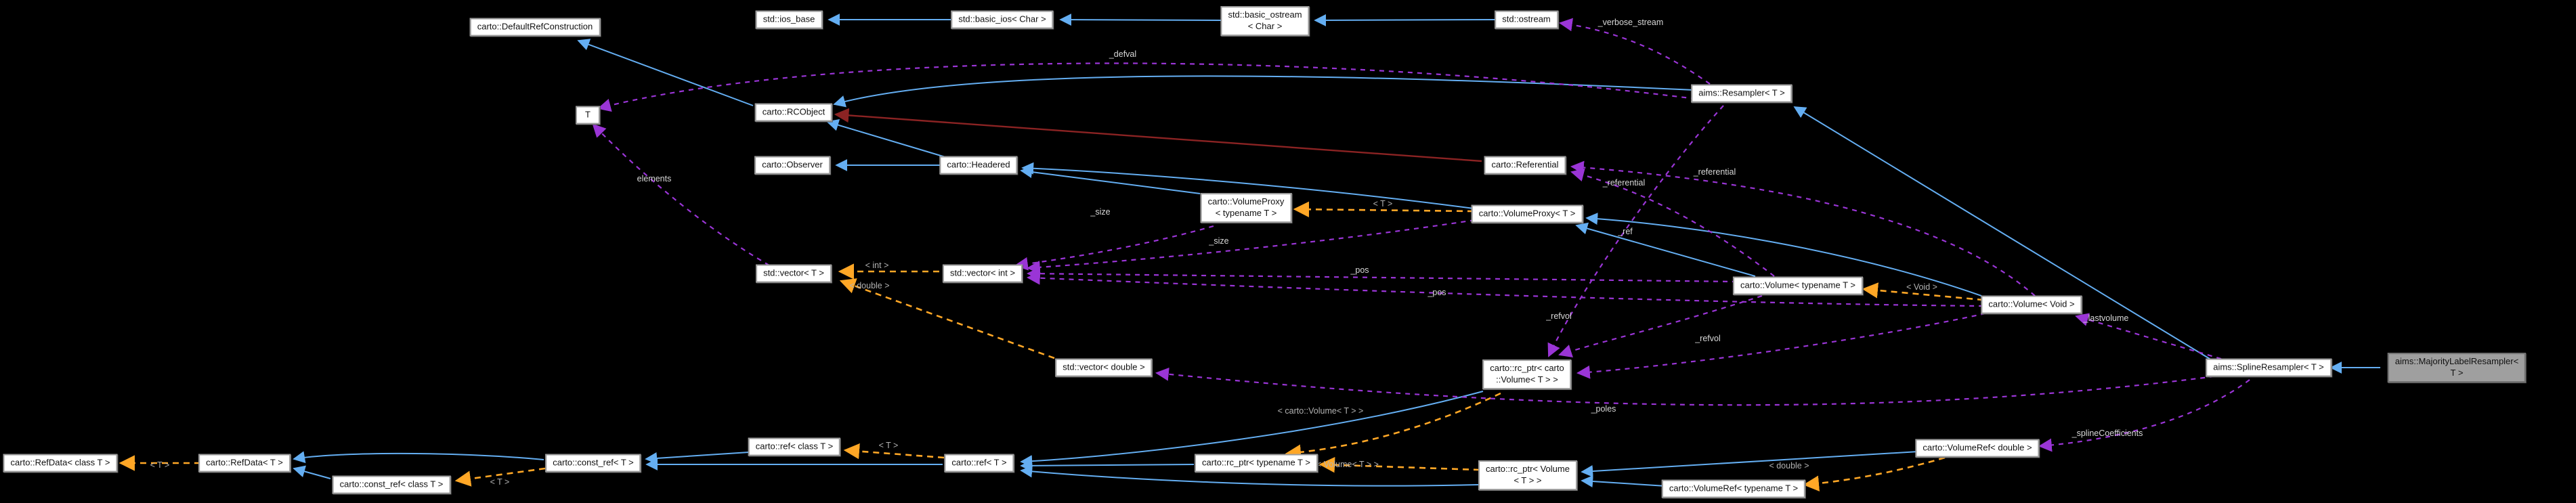 Image resolution: width=2576 pixels, height=503 pixels. I want to click on edge-label-elements: elements, so click(654, 179).